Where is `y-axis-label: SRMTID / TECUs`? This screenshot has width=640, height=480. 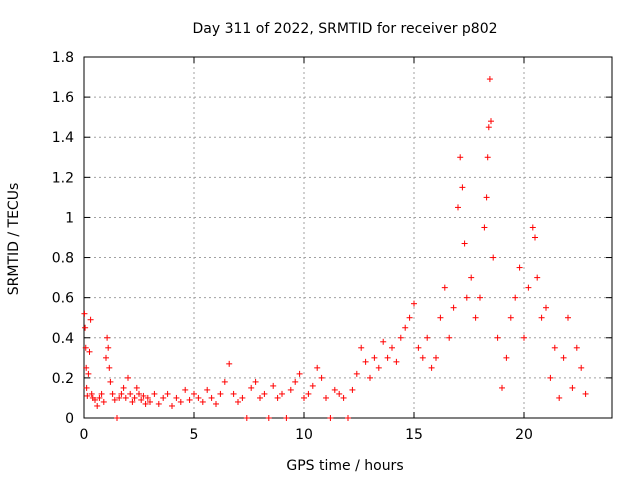
y-axis-label: SRMTID / TECUs is located at coordinates (14, 239).